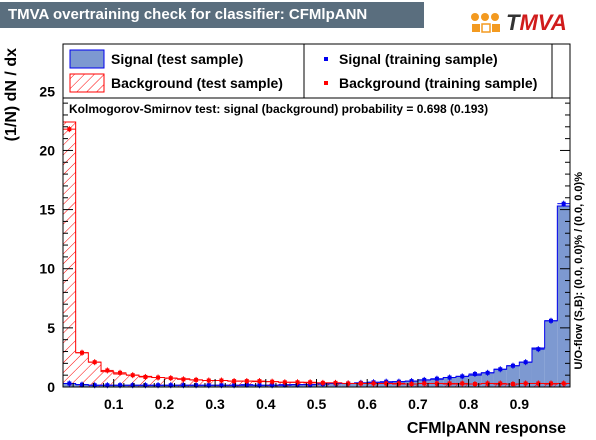 The height and width of the screenshot is (440, 596). I want to click on tmva-logo: TMVA, so click(525, 24).